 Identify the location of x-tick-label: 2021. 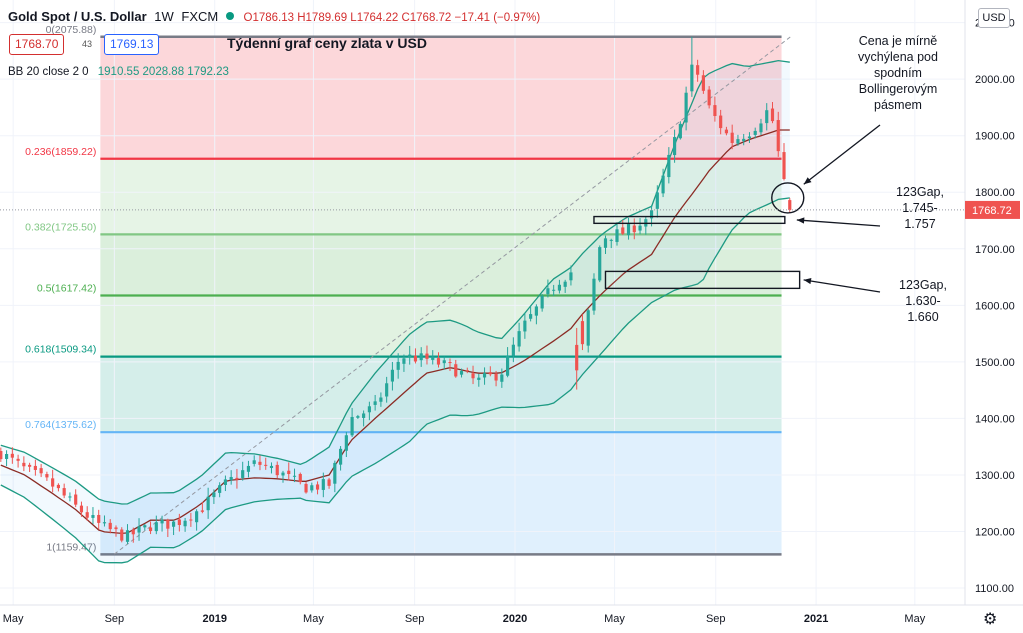
(816, 619).